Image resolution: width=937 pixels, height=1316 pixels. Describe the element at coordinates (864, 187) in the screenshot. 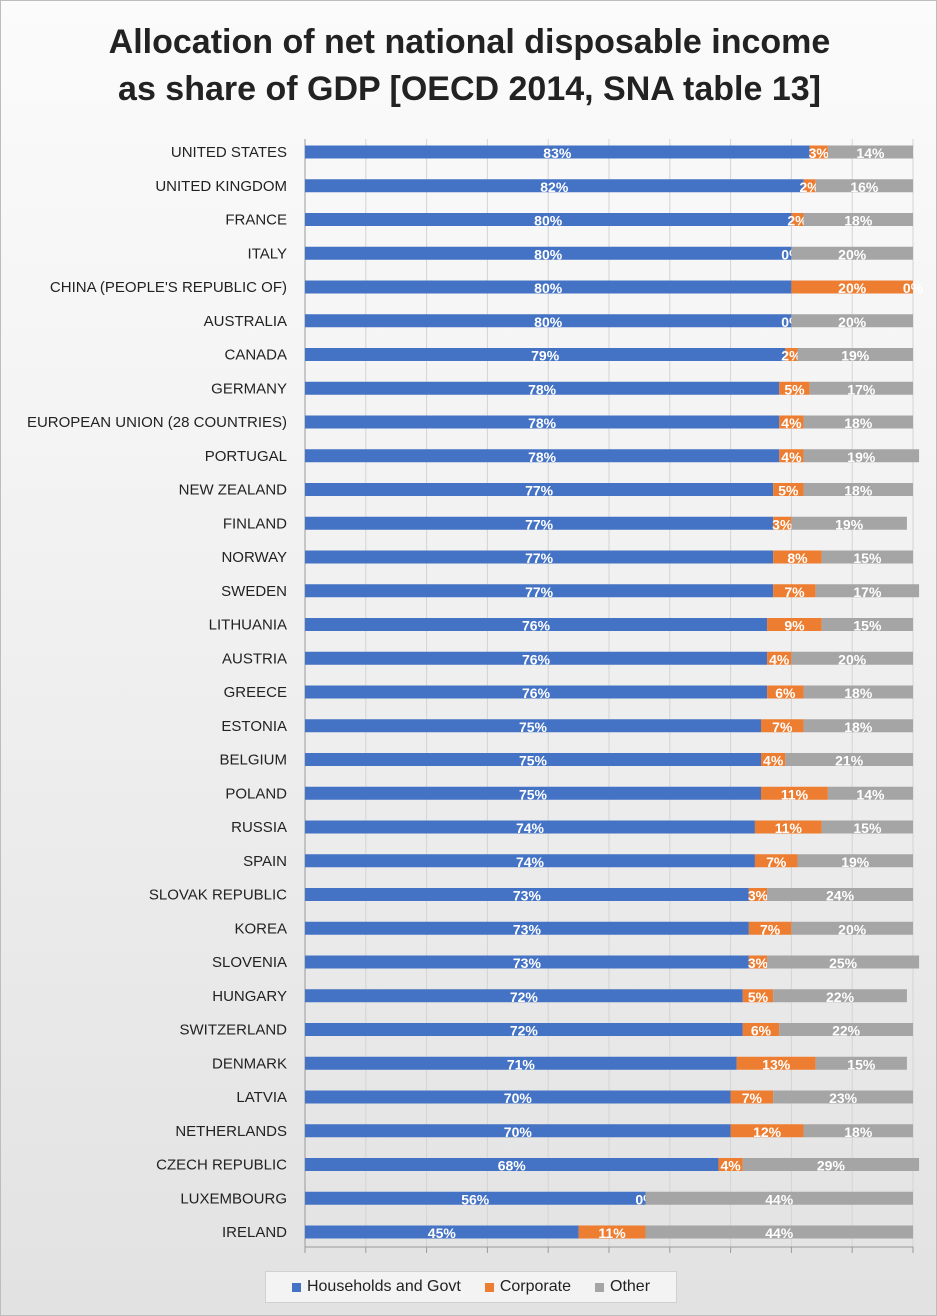

I see `data-label-other-united-kingdom: 16%` at that location.